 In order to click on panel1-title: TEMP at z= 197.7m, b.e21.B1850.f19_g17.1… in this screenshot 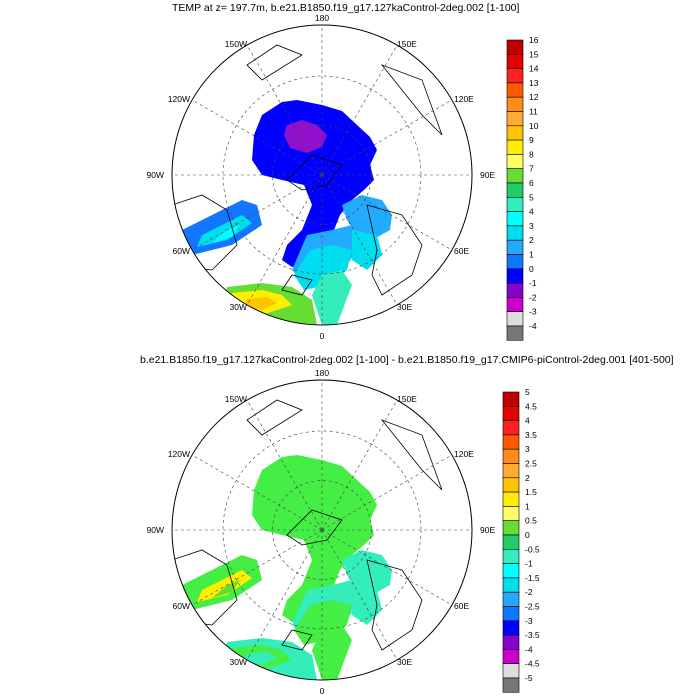, I will do `click(346, 8)`.